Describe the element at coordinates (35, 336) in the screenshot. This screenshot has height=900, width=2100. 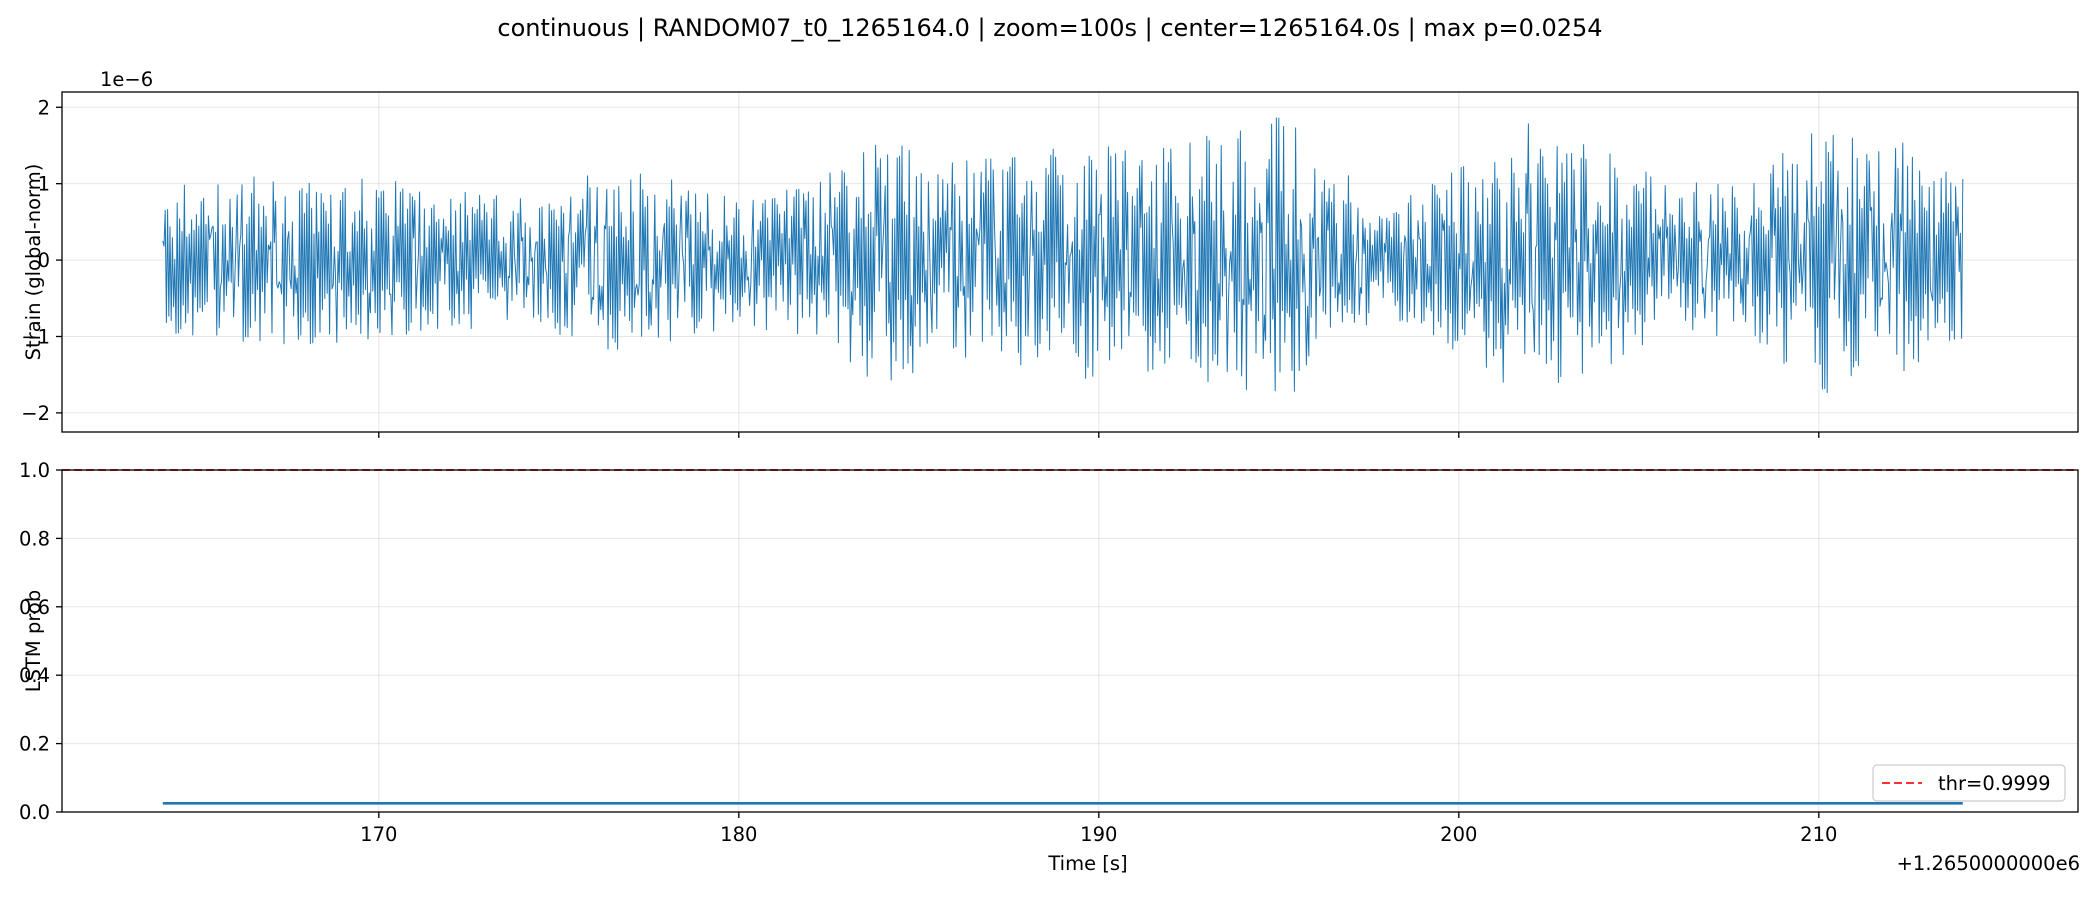
I see `strain-y-tick-label: −1` at that location.